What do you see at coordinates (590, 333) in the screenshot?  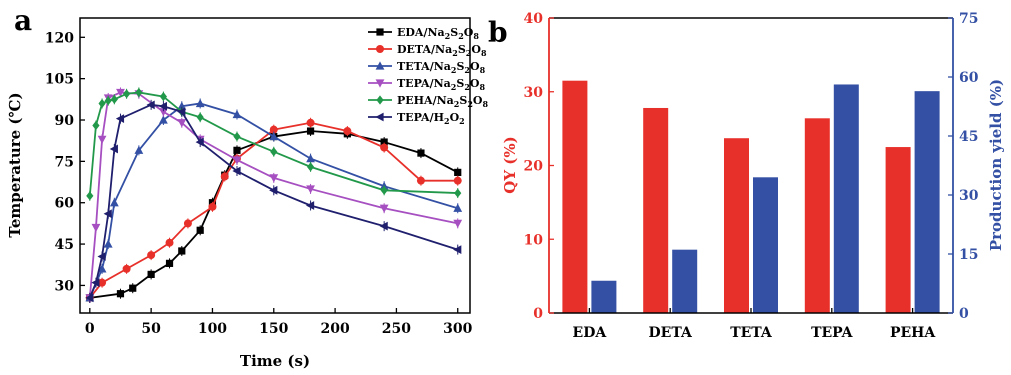 I see `chart-b-category-label: EDA` at bounding box center [590, 333].